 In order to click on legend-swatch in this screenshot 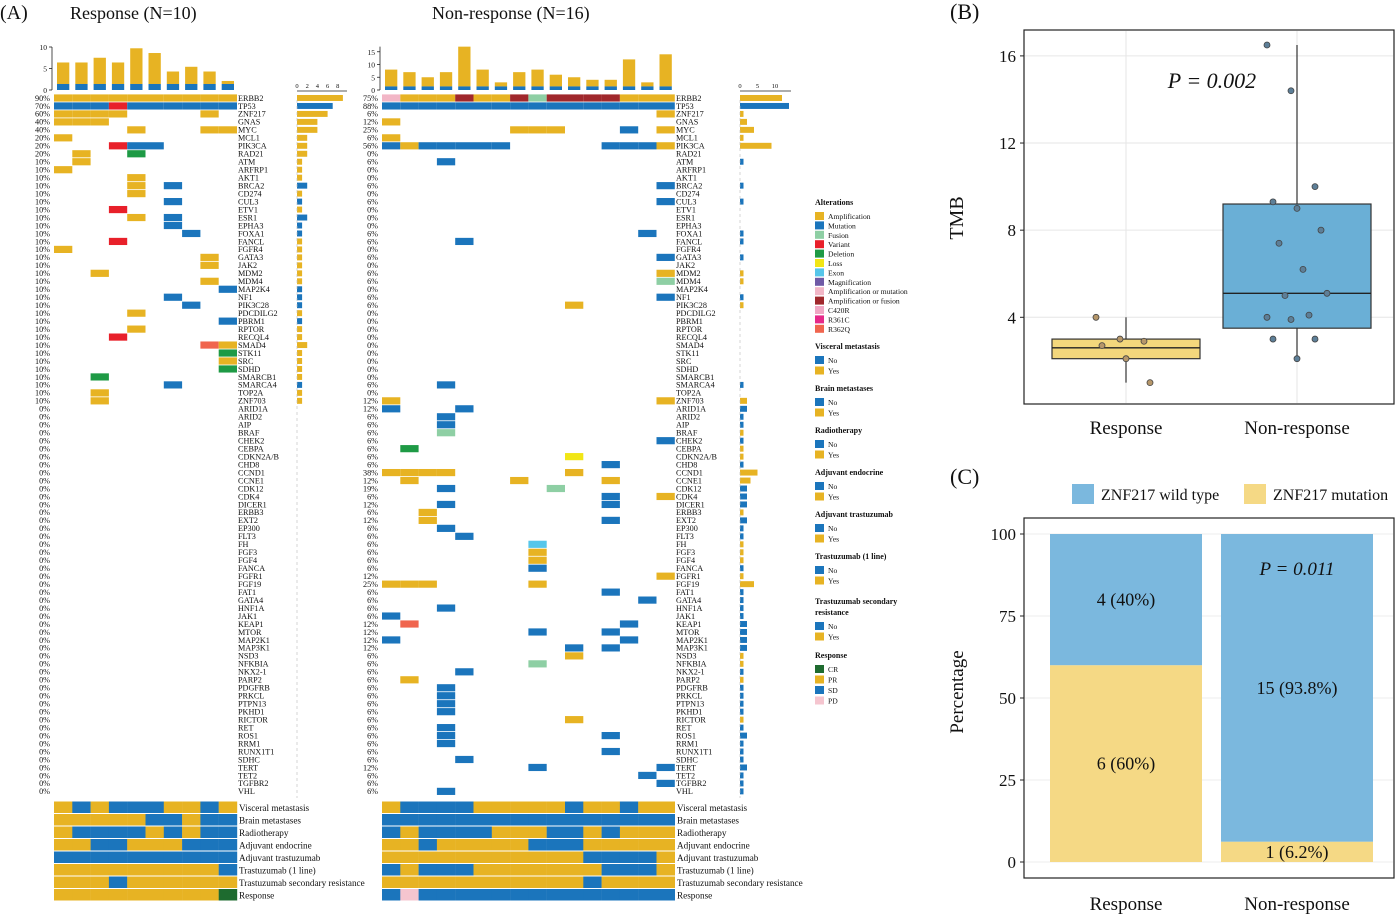, I will do `click(819, 454)`.